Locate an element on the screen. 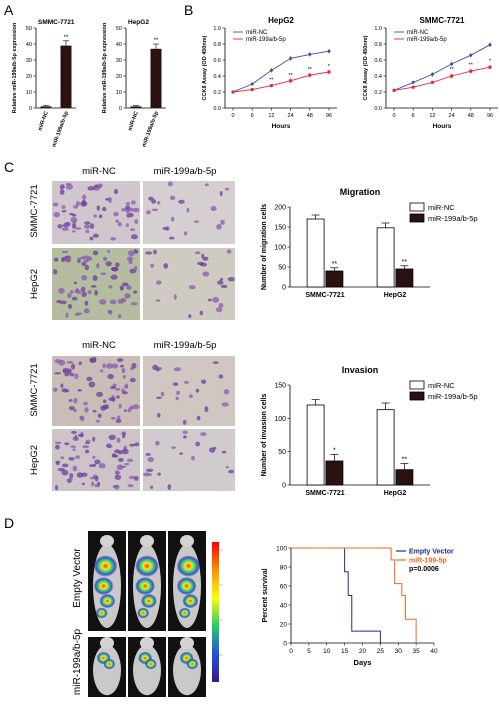  panel-letter-d: D is located at coordinates (9, 523).